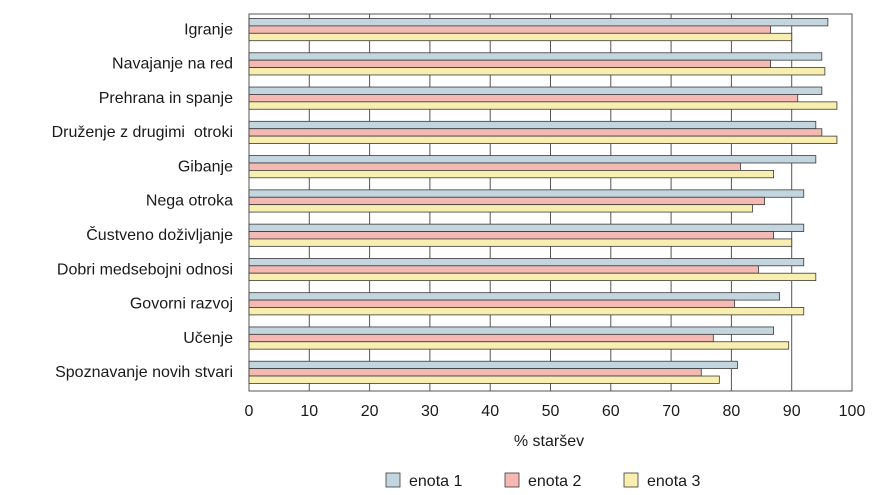  I want to click on x-axis-title: % staršev, so click(549, 441).